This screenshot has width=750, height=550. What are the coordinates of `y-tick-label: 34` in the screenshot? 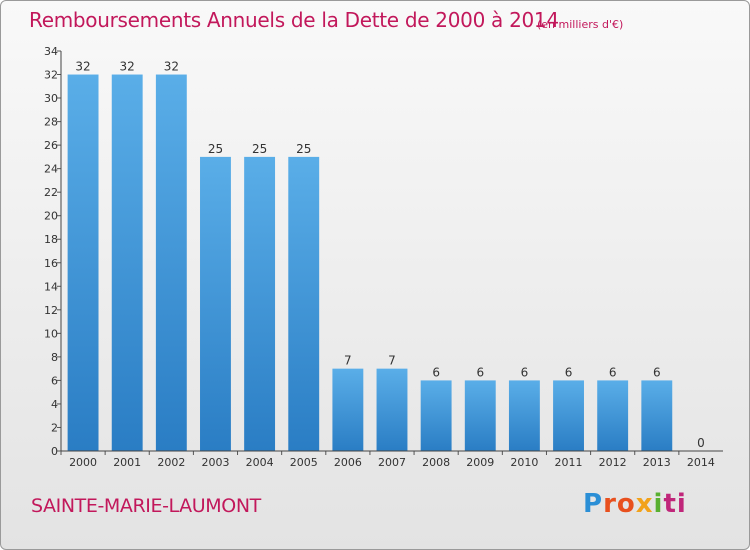 It's located at (51, 51).